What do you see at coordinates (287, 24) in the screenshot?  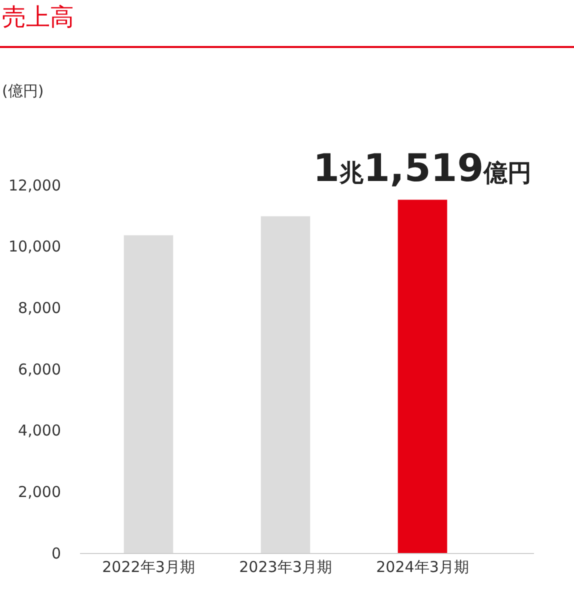 I see `chart-title: 売上高` at bounding box center [287, 24].